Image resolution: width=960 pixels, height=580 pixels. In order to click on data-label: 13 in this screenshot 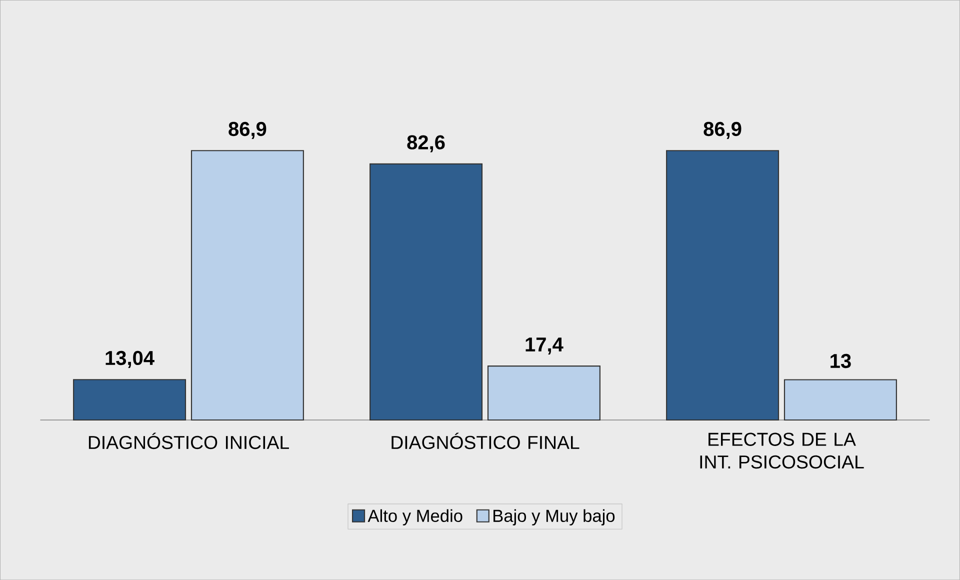, I will do `click(840, 361)`.